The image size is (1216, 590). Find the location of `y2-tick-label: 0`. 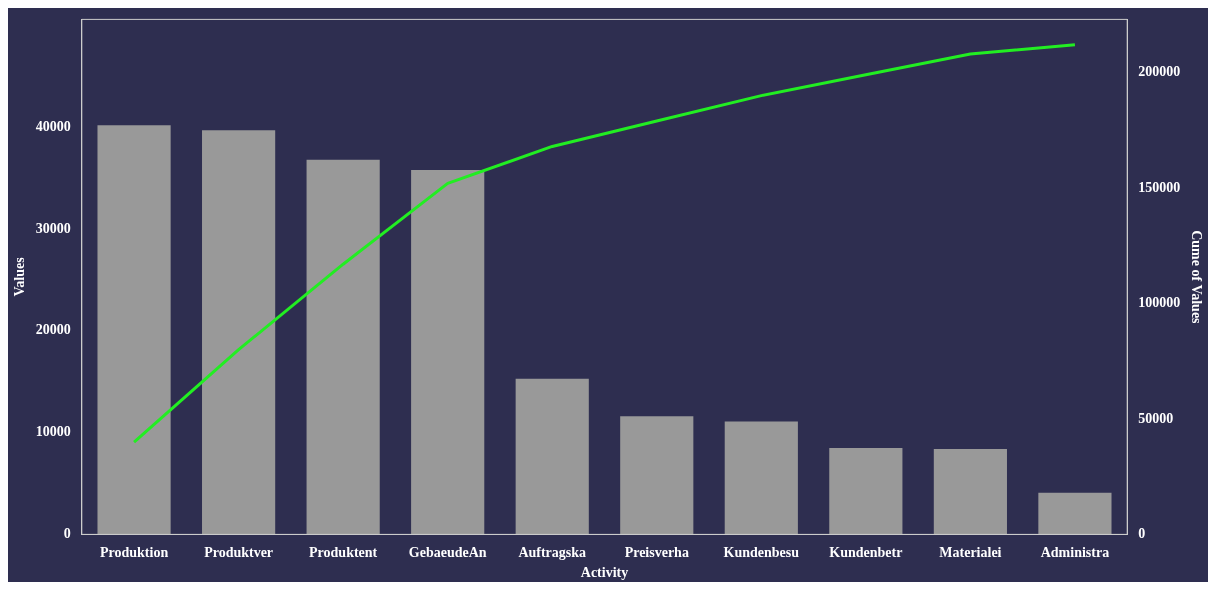

y2-tick-label: 0 is located at coordinates (1142, 534).